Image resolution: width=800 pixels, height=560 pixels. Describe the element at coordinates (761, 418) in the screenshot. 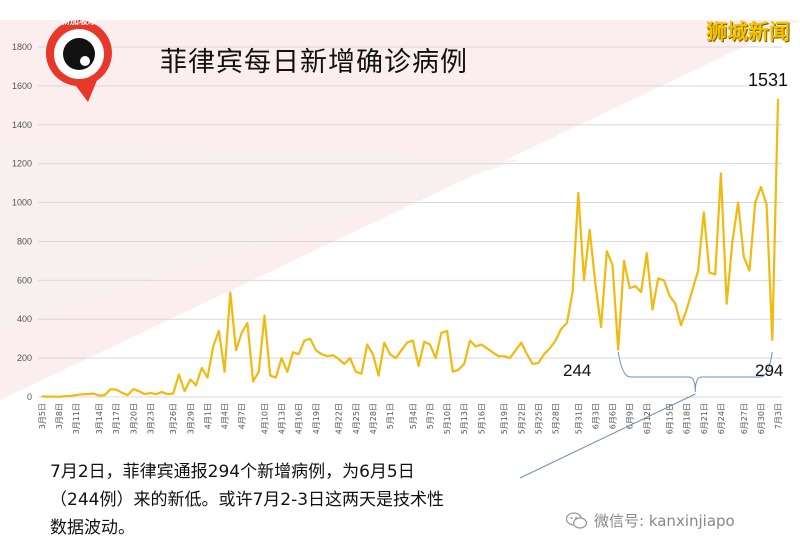

I see `x-tick-label: 6月30日` at that location.